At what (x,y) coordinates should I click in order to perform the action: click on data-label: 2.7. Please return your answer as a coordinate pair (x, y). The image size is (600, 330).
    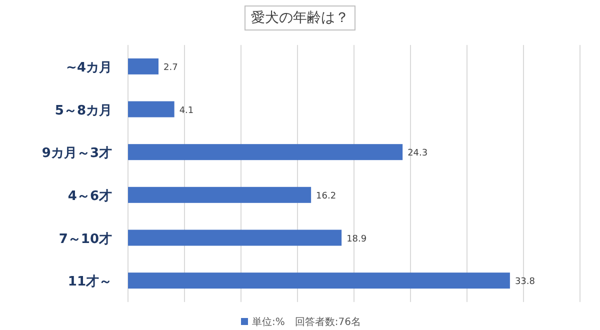
    Looking at the image, I should click on (171, 67).